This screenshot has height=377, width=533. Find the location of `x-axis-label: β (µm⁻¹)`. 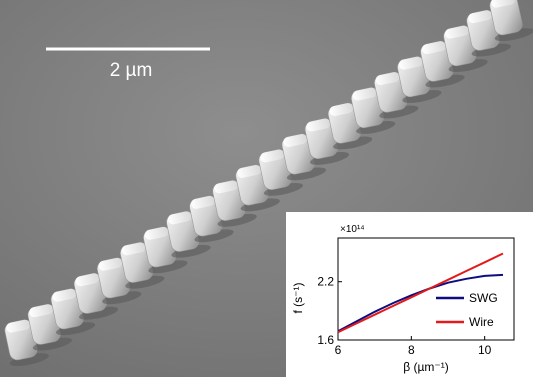

x-axis-label: β (µm⁻¹) is located at coordinates (425, 367).